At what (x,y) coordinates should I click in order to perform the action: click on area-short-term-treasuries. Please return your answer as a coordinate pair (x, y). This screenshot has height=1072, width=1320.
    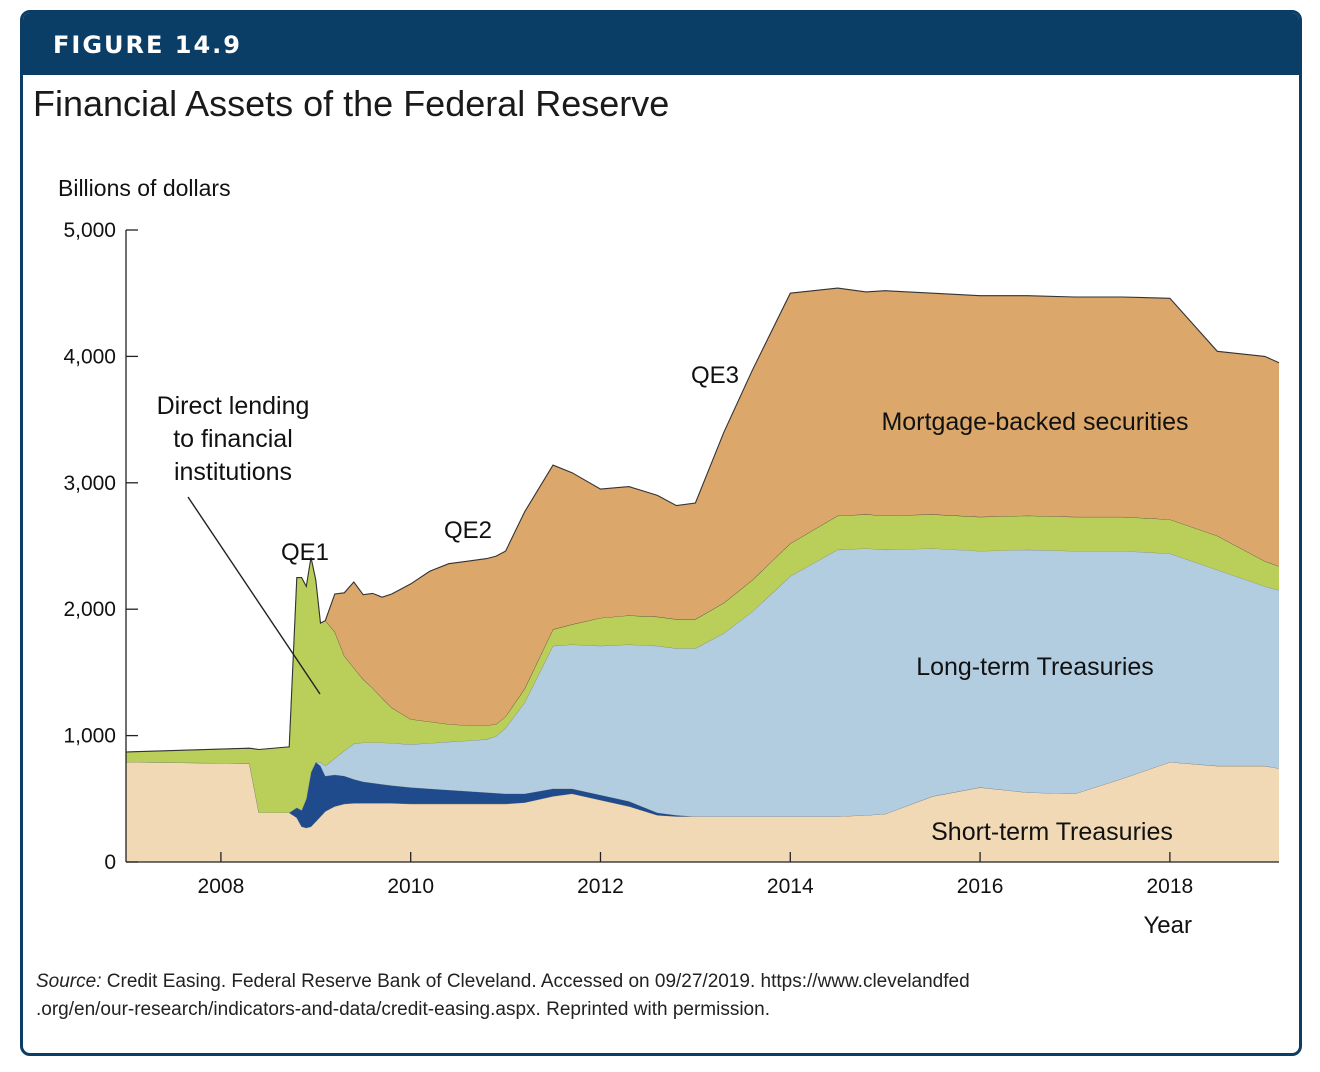
    Looking at the image, I should click on (702, 812).